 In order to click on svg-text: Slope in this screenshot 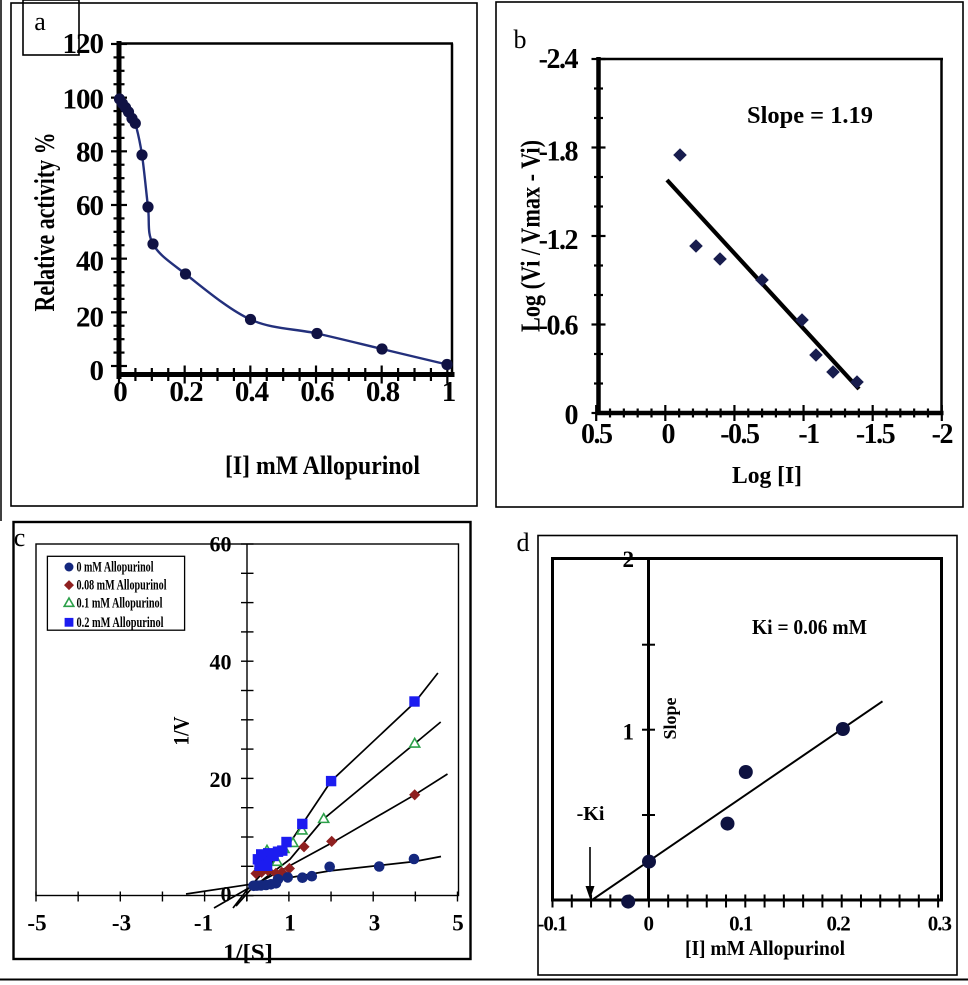, I will do `click(670, 718)`.